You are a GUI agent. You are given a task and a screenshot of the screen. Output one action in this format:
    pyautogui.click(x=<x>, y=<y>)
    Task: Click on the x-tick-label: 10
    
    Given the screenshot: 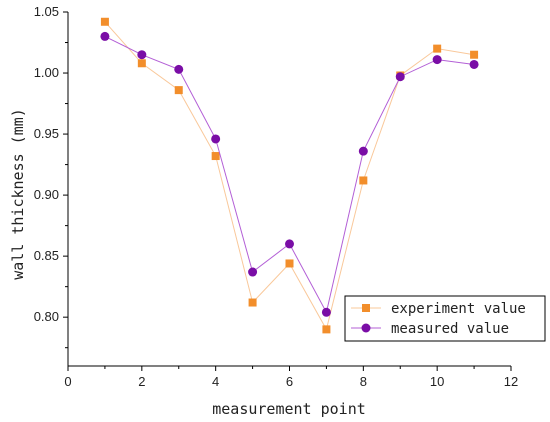 What is the action you would take?
    pyautogui.click(x=437, y=381)
    